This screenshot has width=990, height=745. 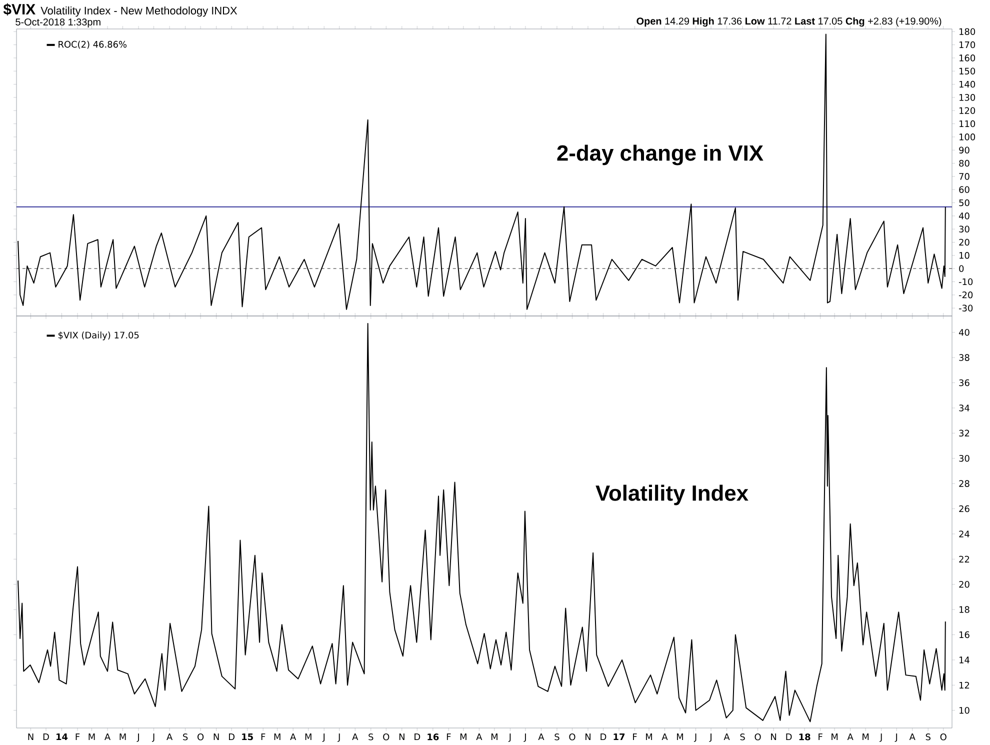 I want to click on x-tick-label: 14, so click(x=62, y=736).